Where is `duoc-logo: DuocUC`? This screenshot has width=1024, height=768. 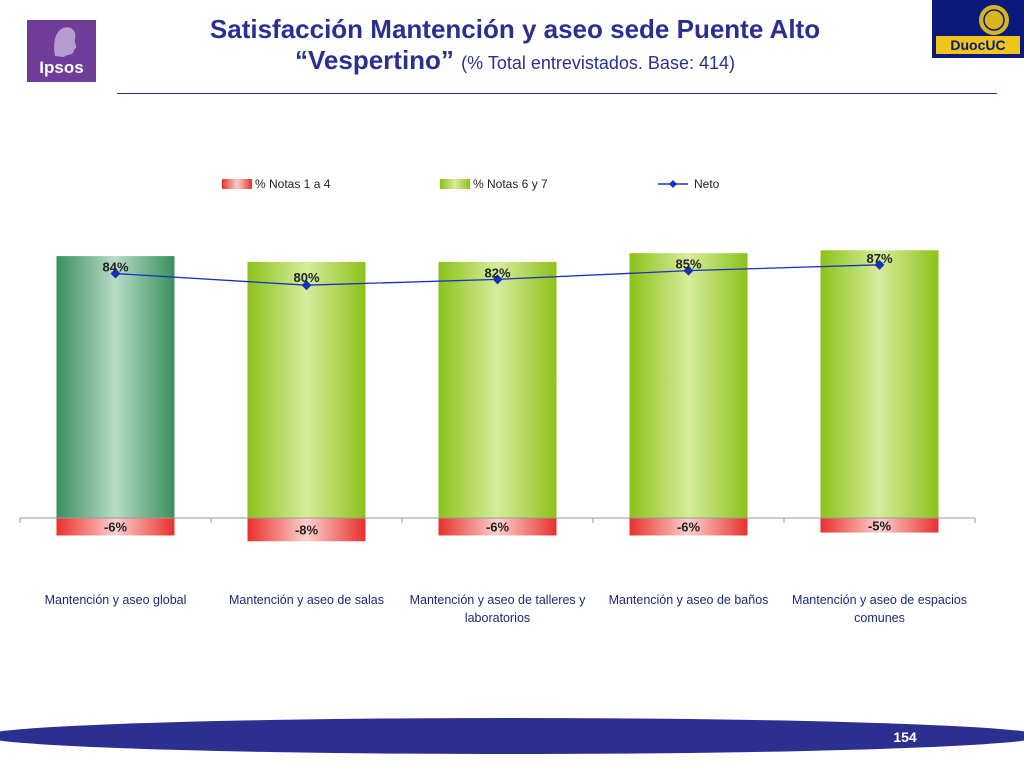
duoc-logo: DuocUC is located at coordinates (978, 29).